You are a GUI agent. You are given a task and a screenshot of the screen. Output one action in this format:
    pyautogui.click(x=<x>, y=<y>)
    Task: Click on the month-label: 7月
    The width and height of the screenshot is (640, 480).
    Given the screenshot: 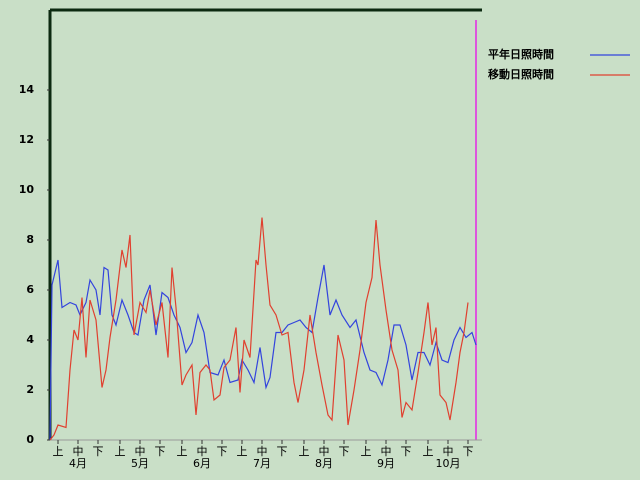 What is the action you would take?
    pyautogui.click(x=262, y=463)
    